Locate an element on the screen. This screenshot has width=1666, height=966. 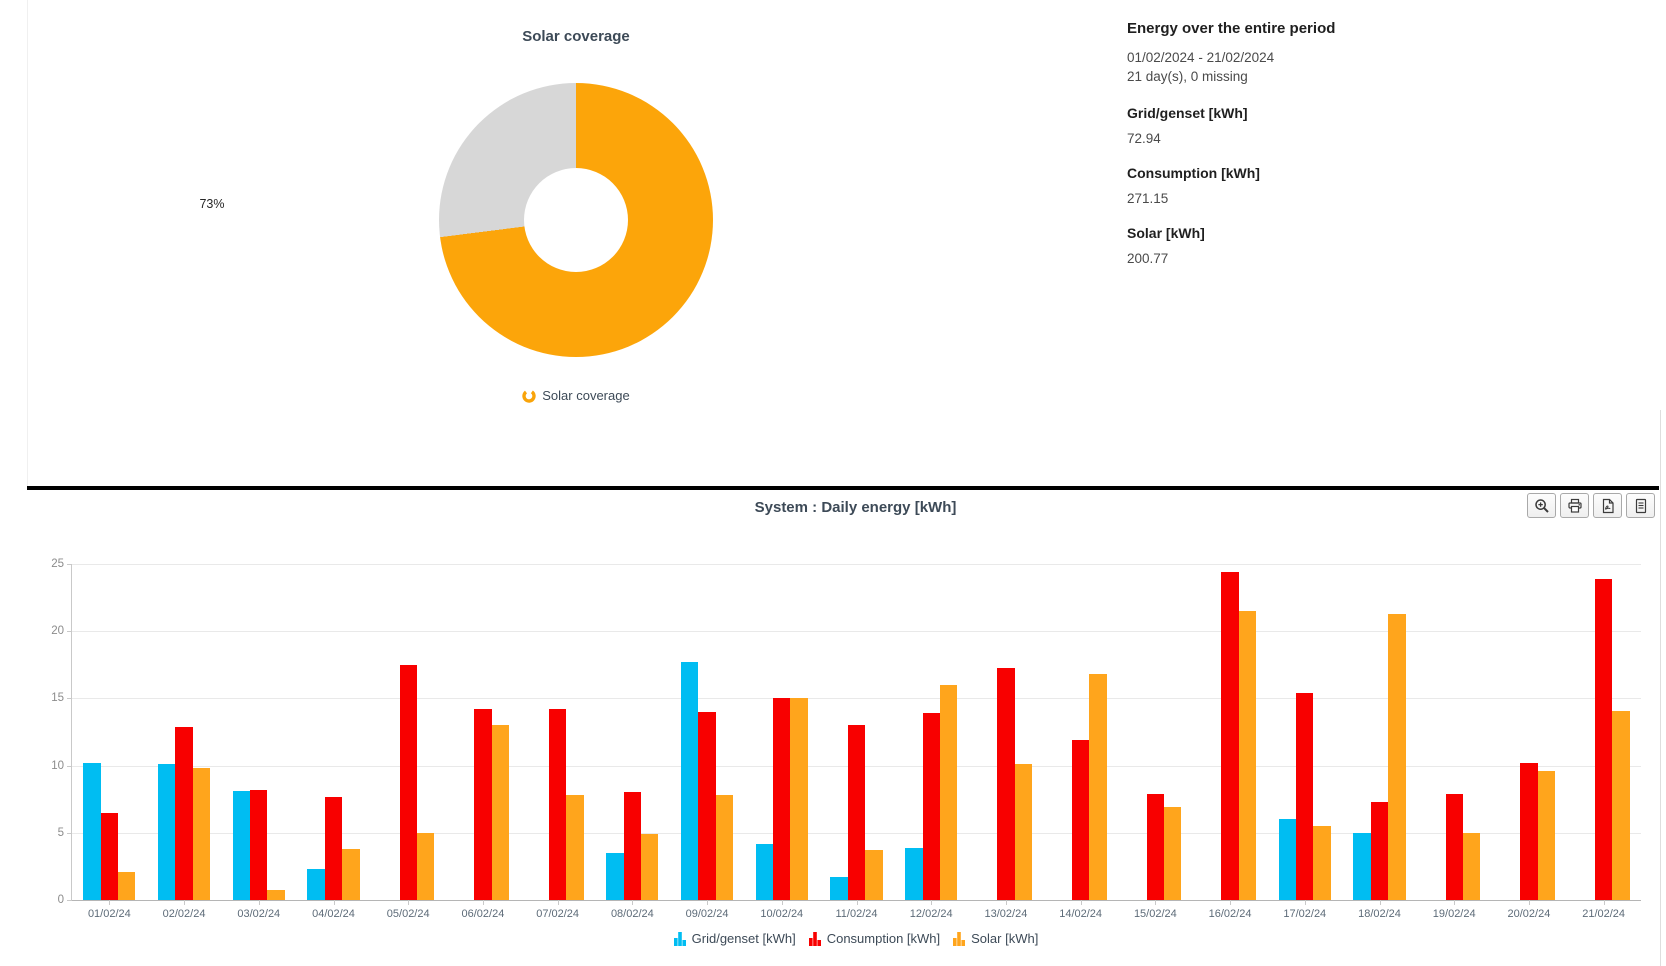
export-data-button is located at coordinates (1640, 505).